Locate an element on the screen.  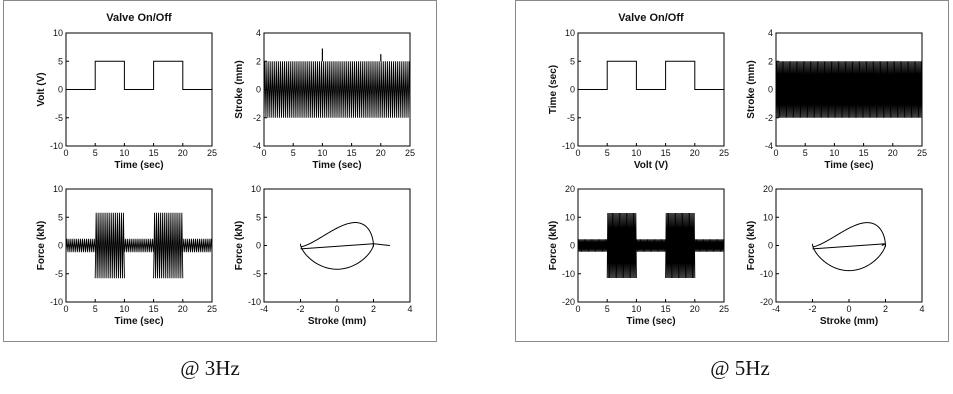
x-tick-label: 2 is located at coordinates (373, 309).